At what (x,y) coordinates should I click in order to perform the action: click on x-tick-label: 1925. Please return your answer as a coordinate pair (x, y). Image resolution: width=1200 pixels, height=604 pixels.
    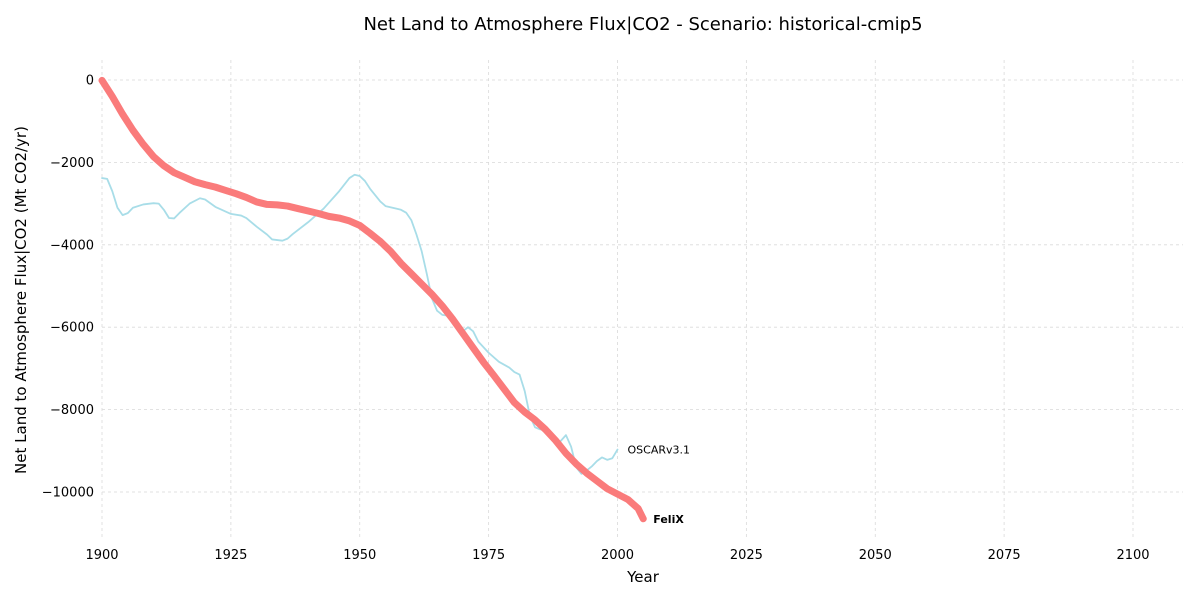
    Looking at the image, I should click on (230, 555).